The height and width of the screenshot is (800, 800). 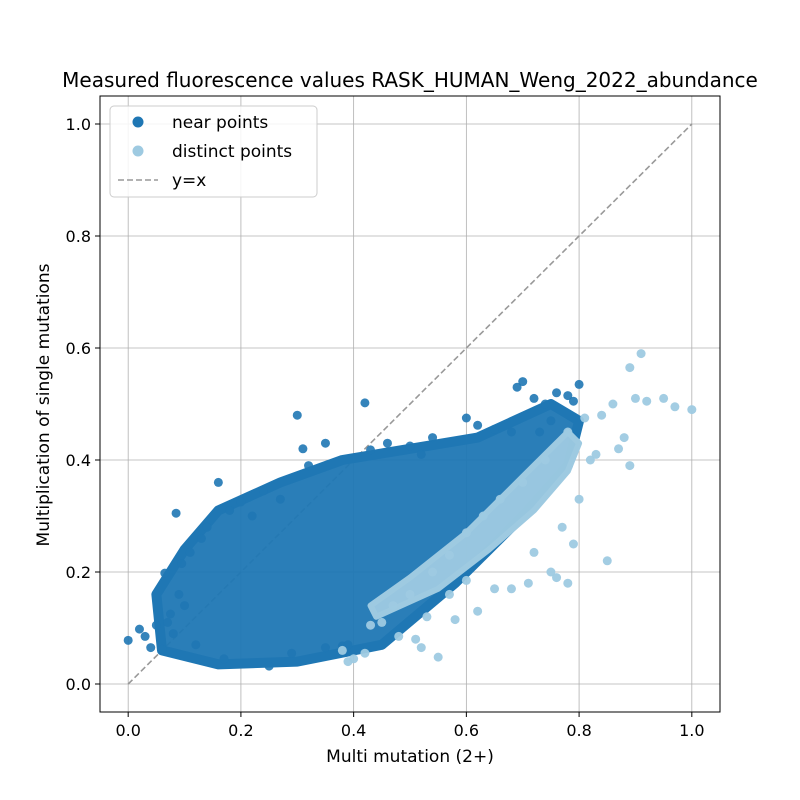 What do you see at coordinates (78, 124) in the screenshot?
I see `y-tick-label: 1.0` at bounding box center [78, 124].